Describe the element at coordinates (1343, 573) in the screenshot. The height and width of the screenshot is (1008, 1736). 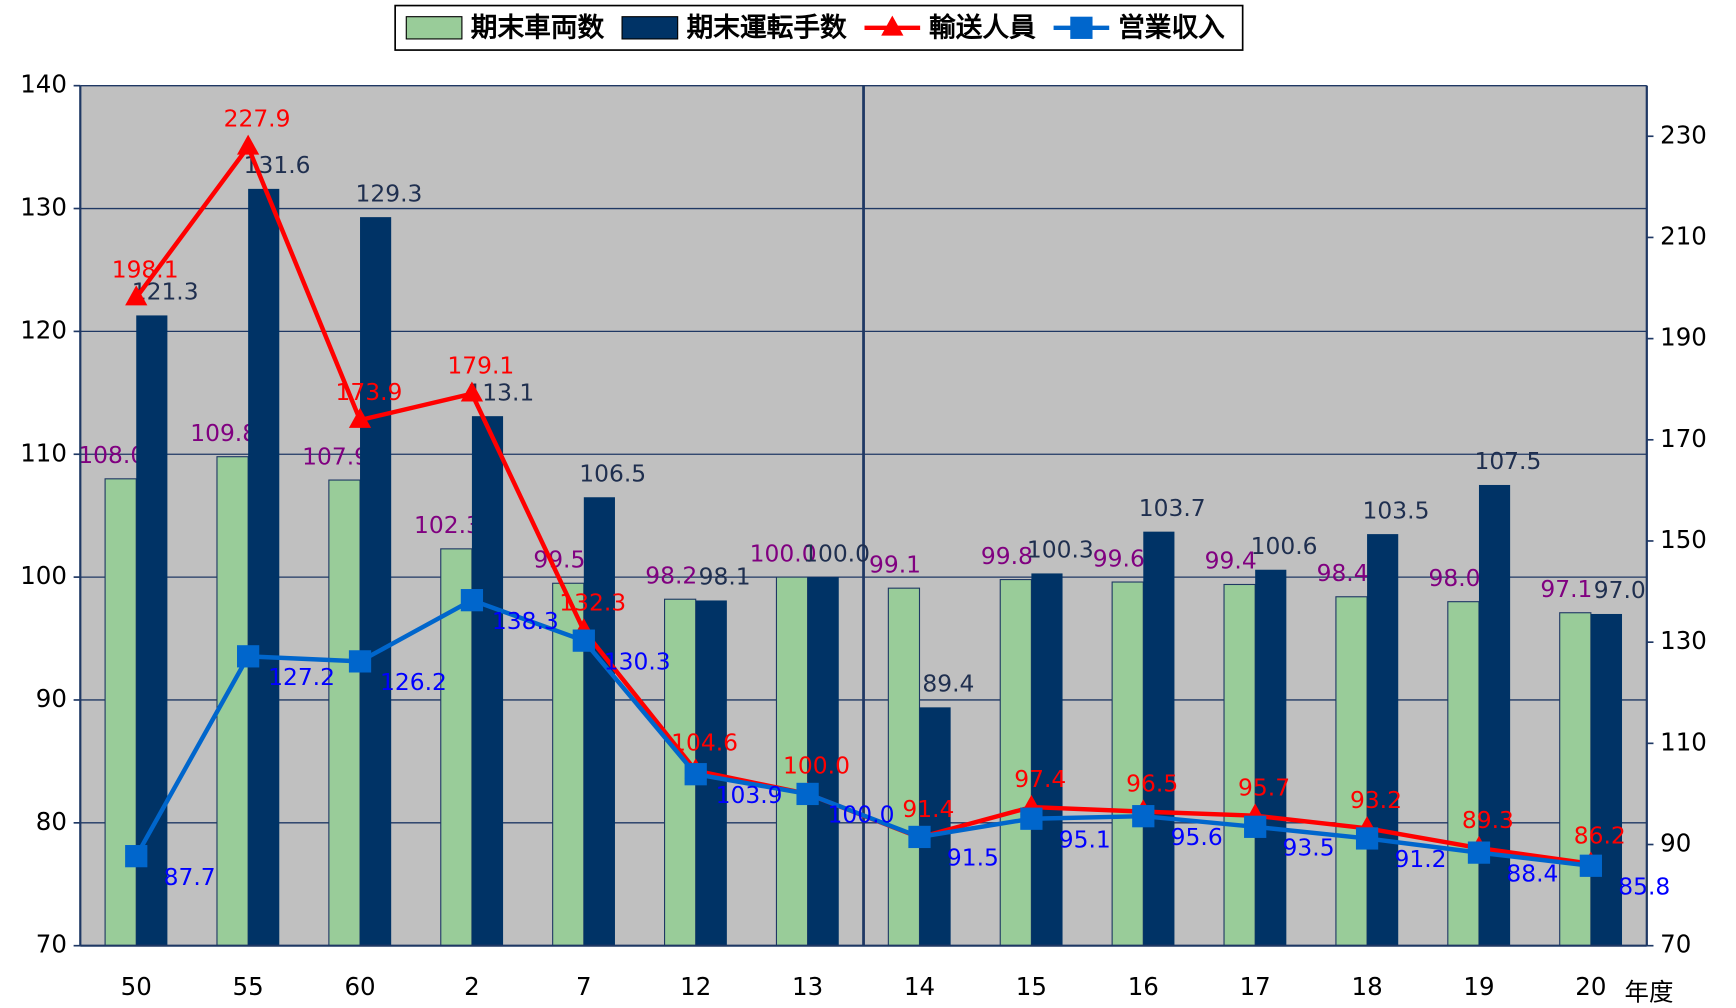
I see `data-label: 98.4` at that location.